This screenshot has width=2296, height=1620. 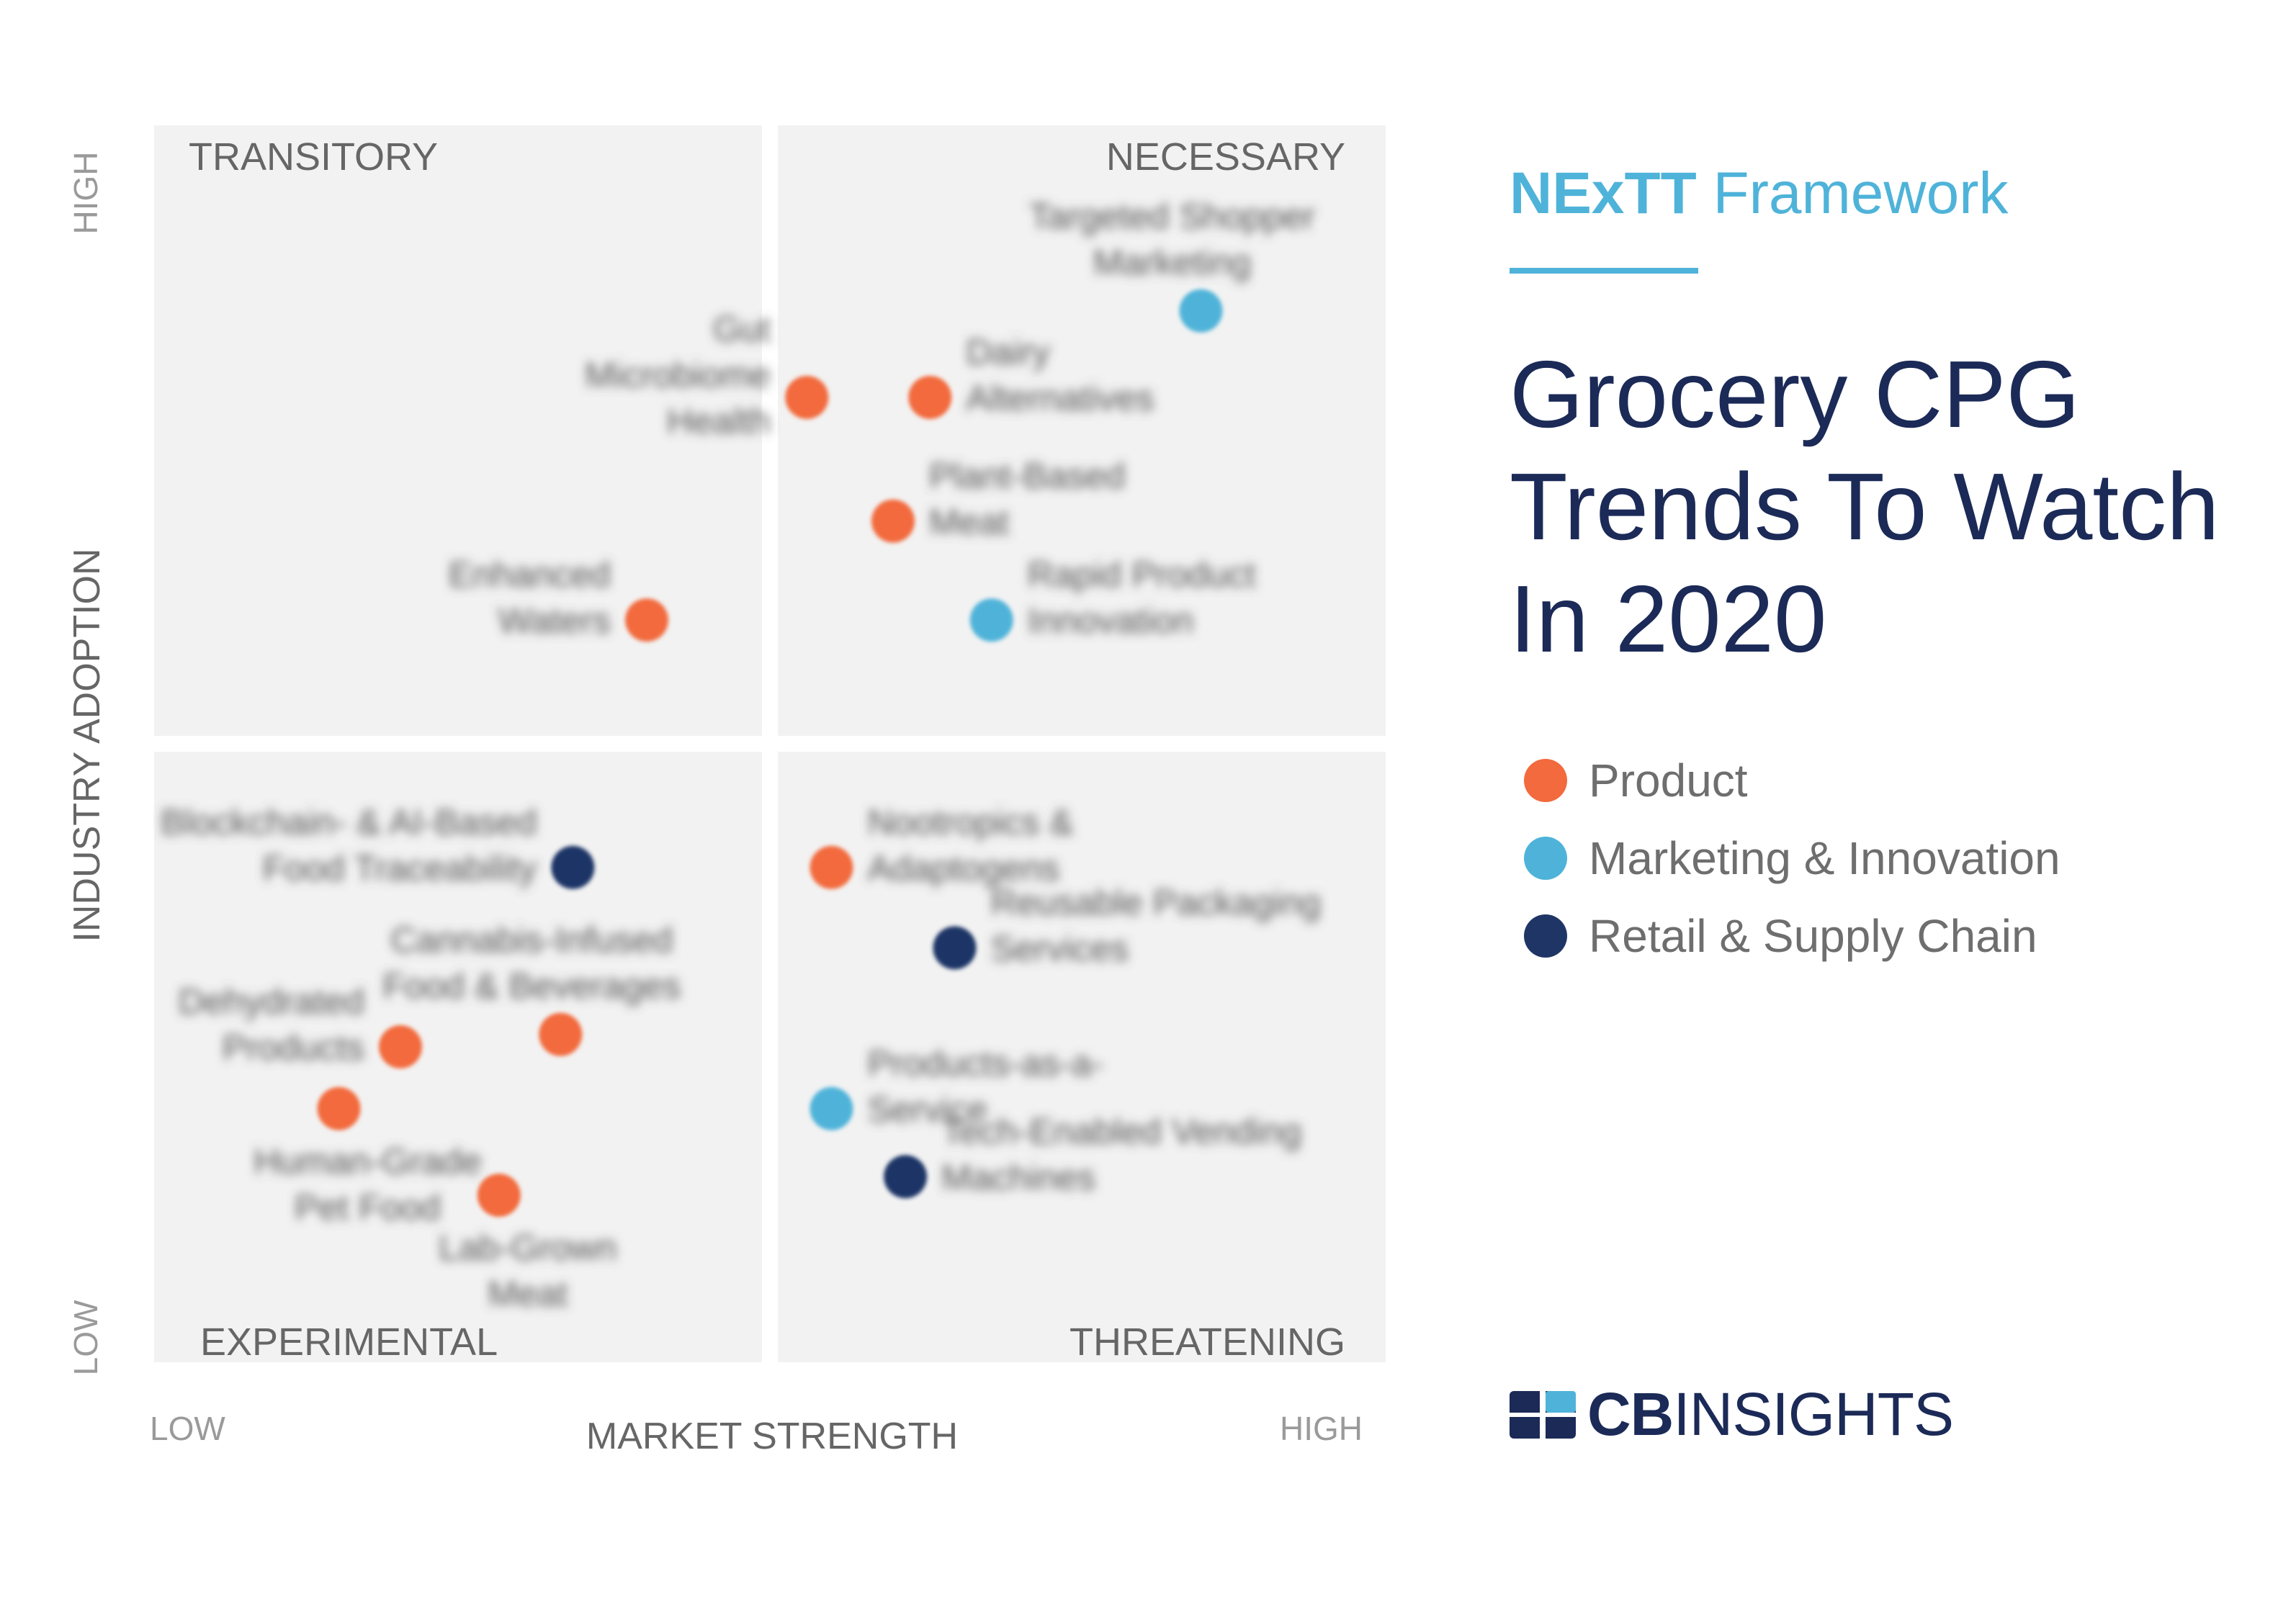 I want to click on trend-point: Cannabis-Infused Food & Beverages, so click(x=531, y=988).